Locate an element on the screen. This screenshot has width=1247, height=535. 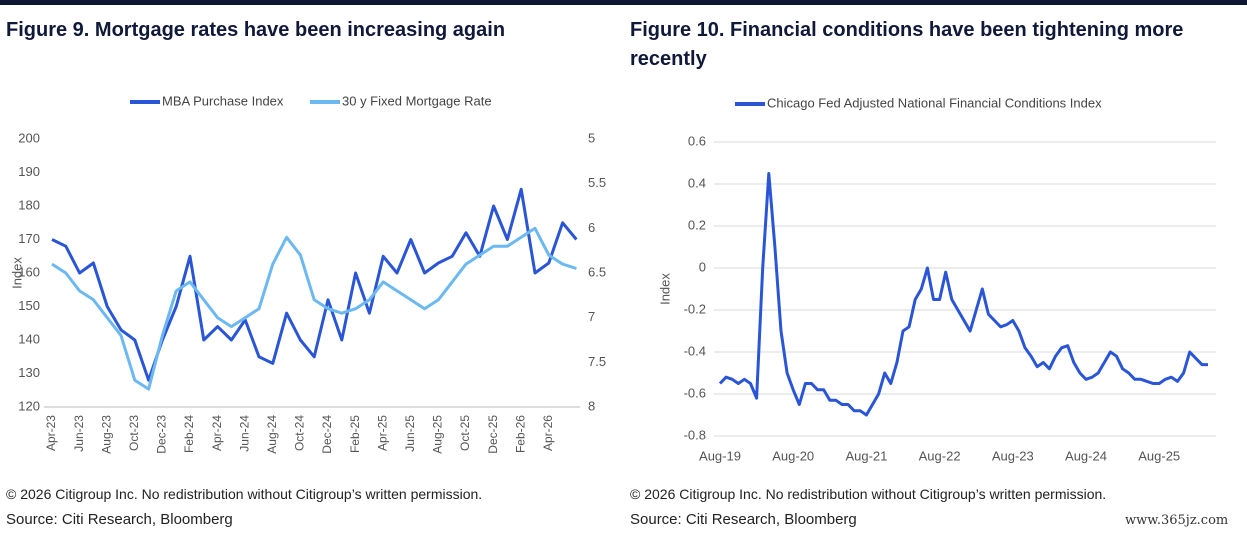
x-tick-label: Dec-24 is located at coordinates (327, 434).